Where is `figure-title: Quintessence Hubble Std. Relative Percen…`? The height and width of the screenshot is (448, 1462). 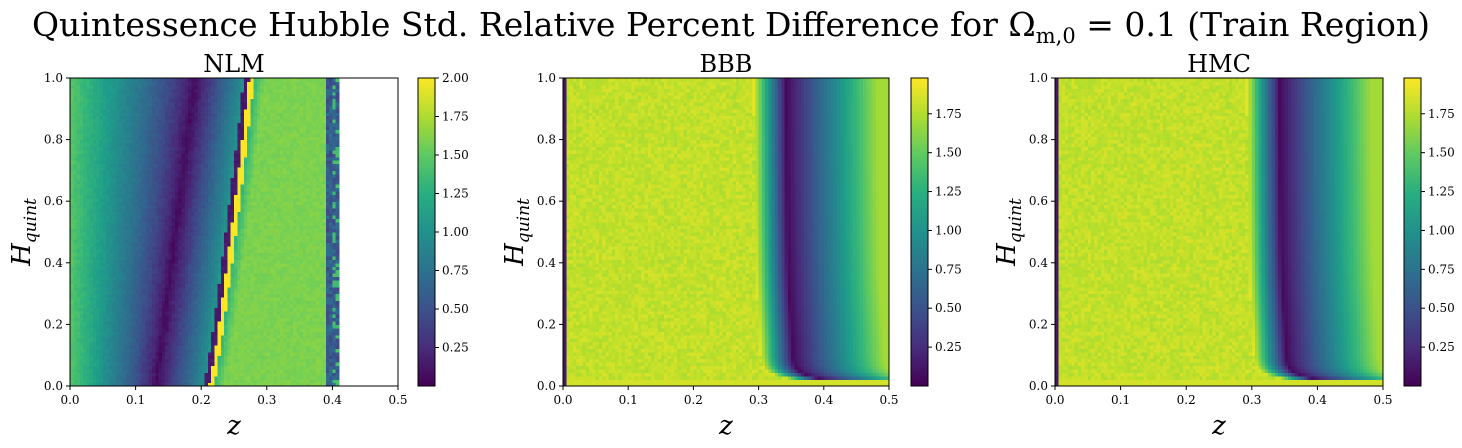 figure-title: Quintessence Hubble Std. Relative Percen… is located at coordinates (731, 26).